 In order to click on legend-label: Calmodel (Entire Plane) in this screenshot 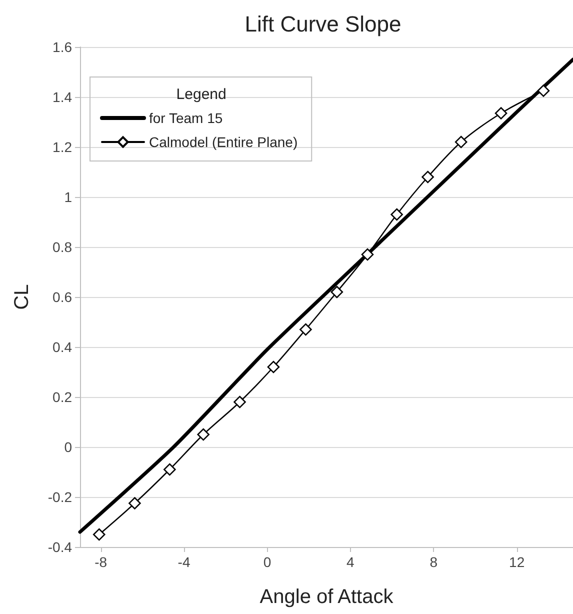, I will do `click(223, 142)`.